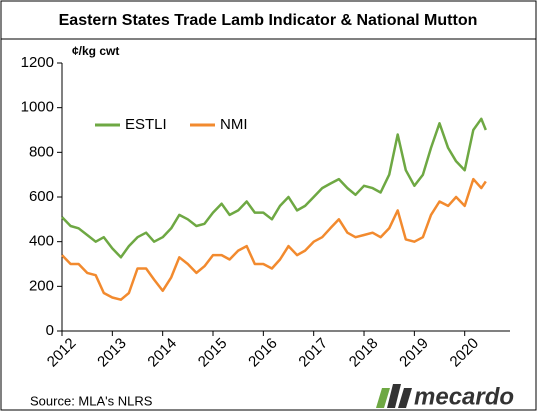 The image size is (537, 411). Describe the element at coordinates (464, 396) in the screenshot. I see `logo: mecardo` at that location.